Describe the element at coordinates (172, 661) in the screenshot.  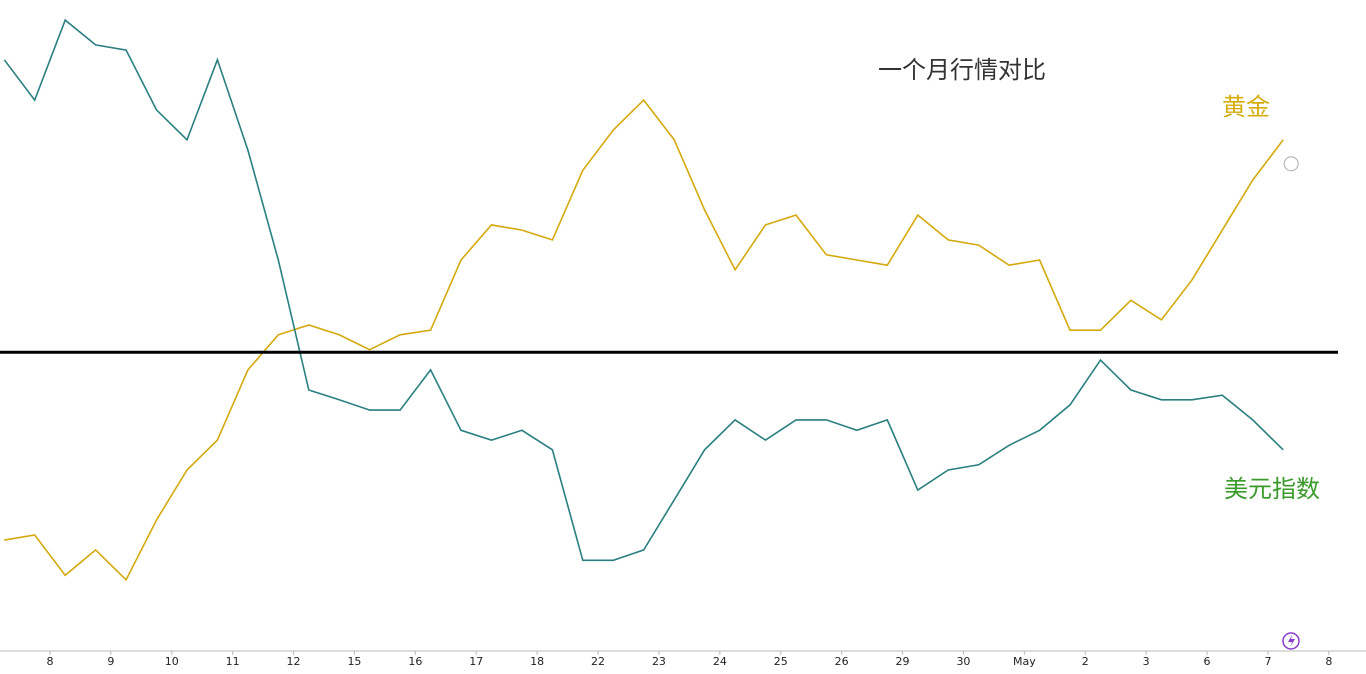
I see `x-tick-label: 10` at that location.